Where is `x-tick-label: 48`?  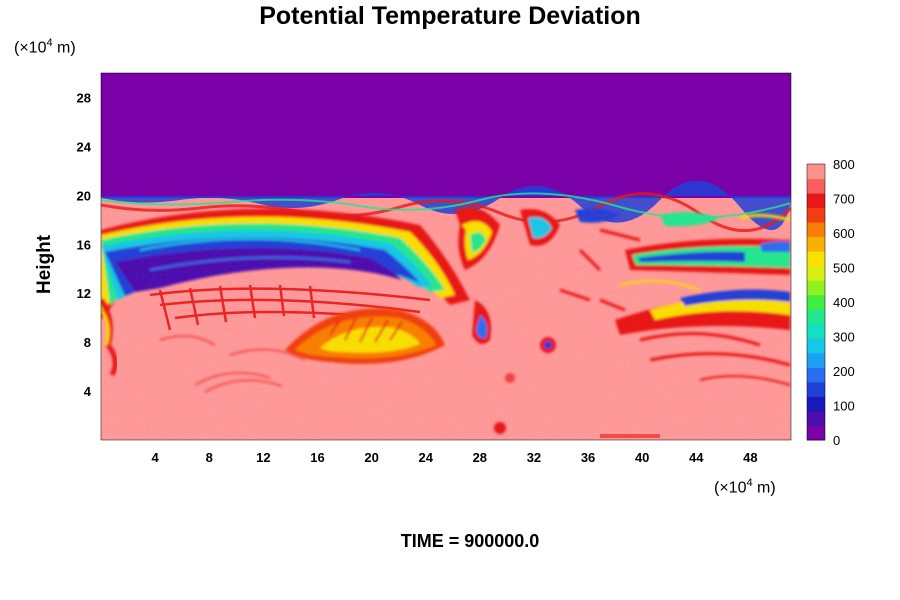 x-tick-label: 48 is located at coordinates (750, 457).